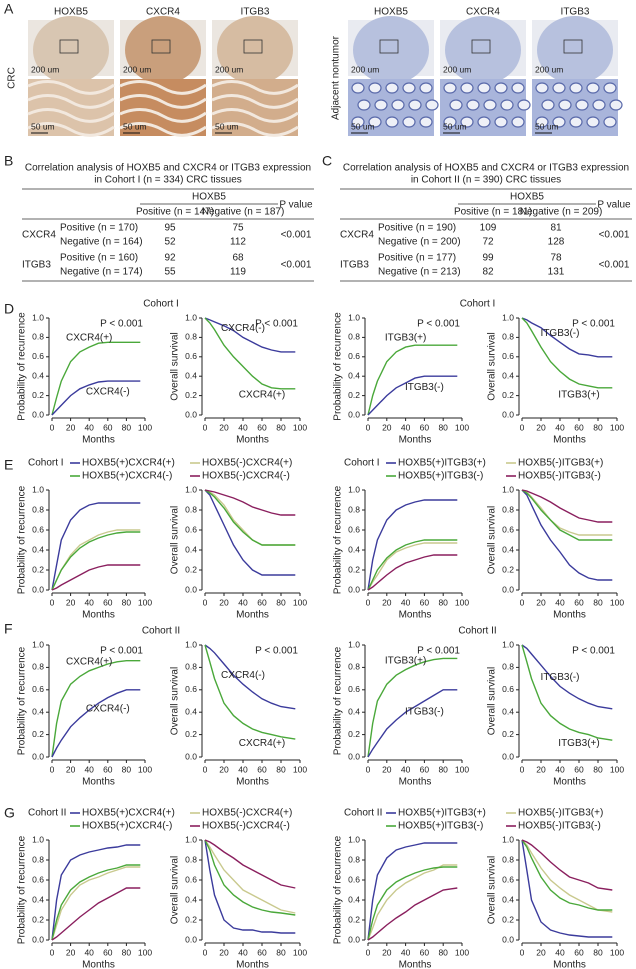 The width and height of the screenshot is (636, 969). I want to click on column-group-header: HOXB5, so click(527, 197).